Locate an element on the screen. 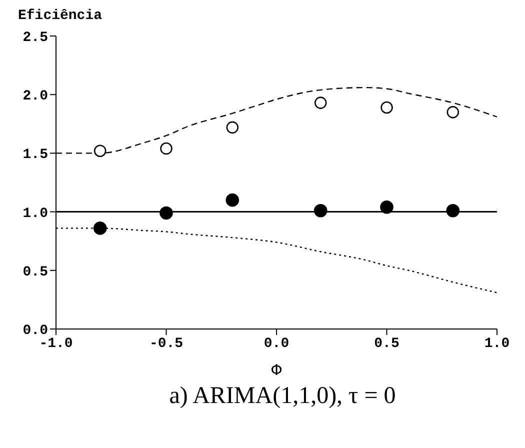  x-tick-label: -0.5 is located at coordinates (166, 344).